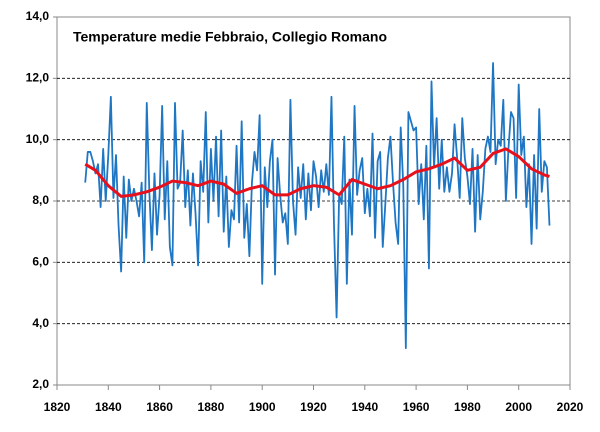 This screenshot has width=600, height=432. What do you see at coordinates (518, 407) in the screenshot?
I see `x-tick-label: 2000` at bounding box center [518, 407].